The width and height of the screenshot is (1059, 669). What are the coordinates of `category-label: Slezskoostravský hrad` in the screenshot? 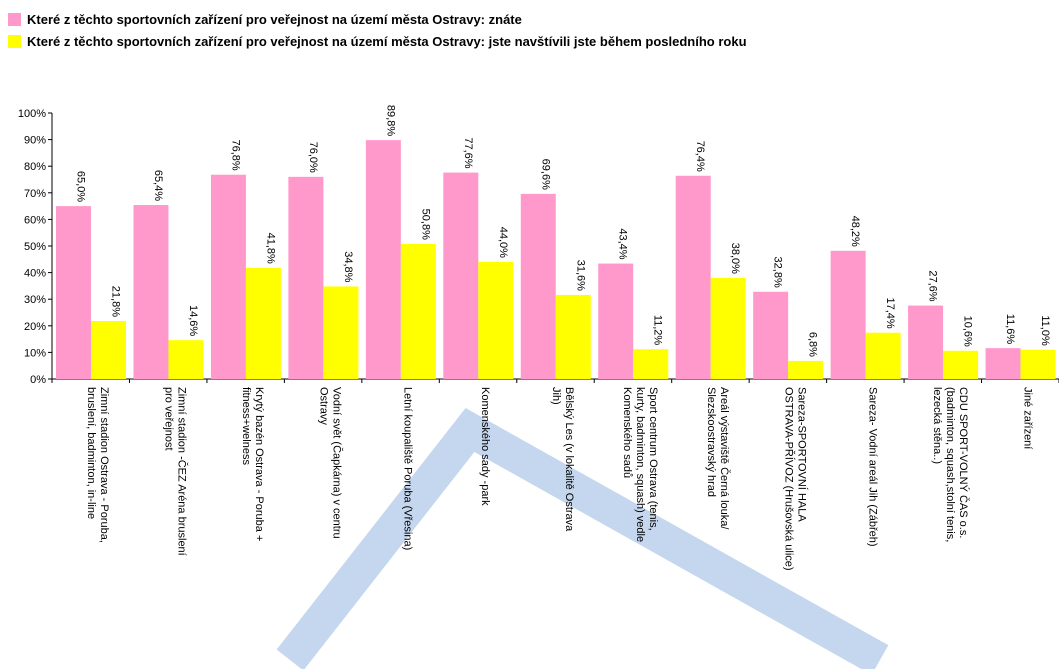 It's located at (711, 442).